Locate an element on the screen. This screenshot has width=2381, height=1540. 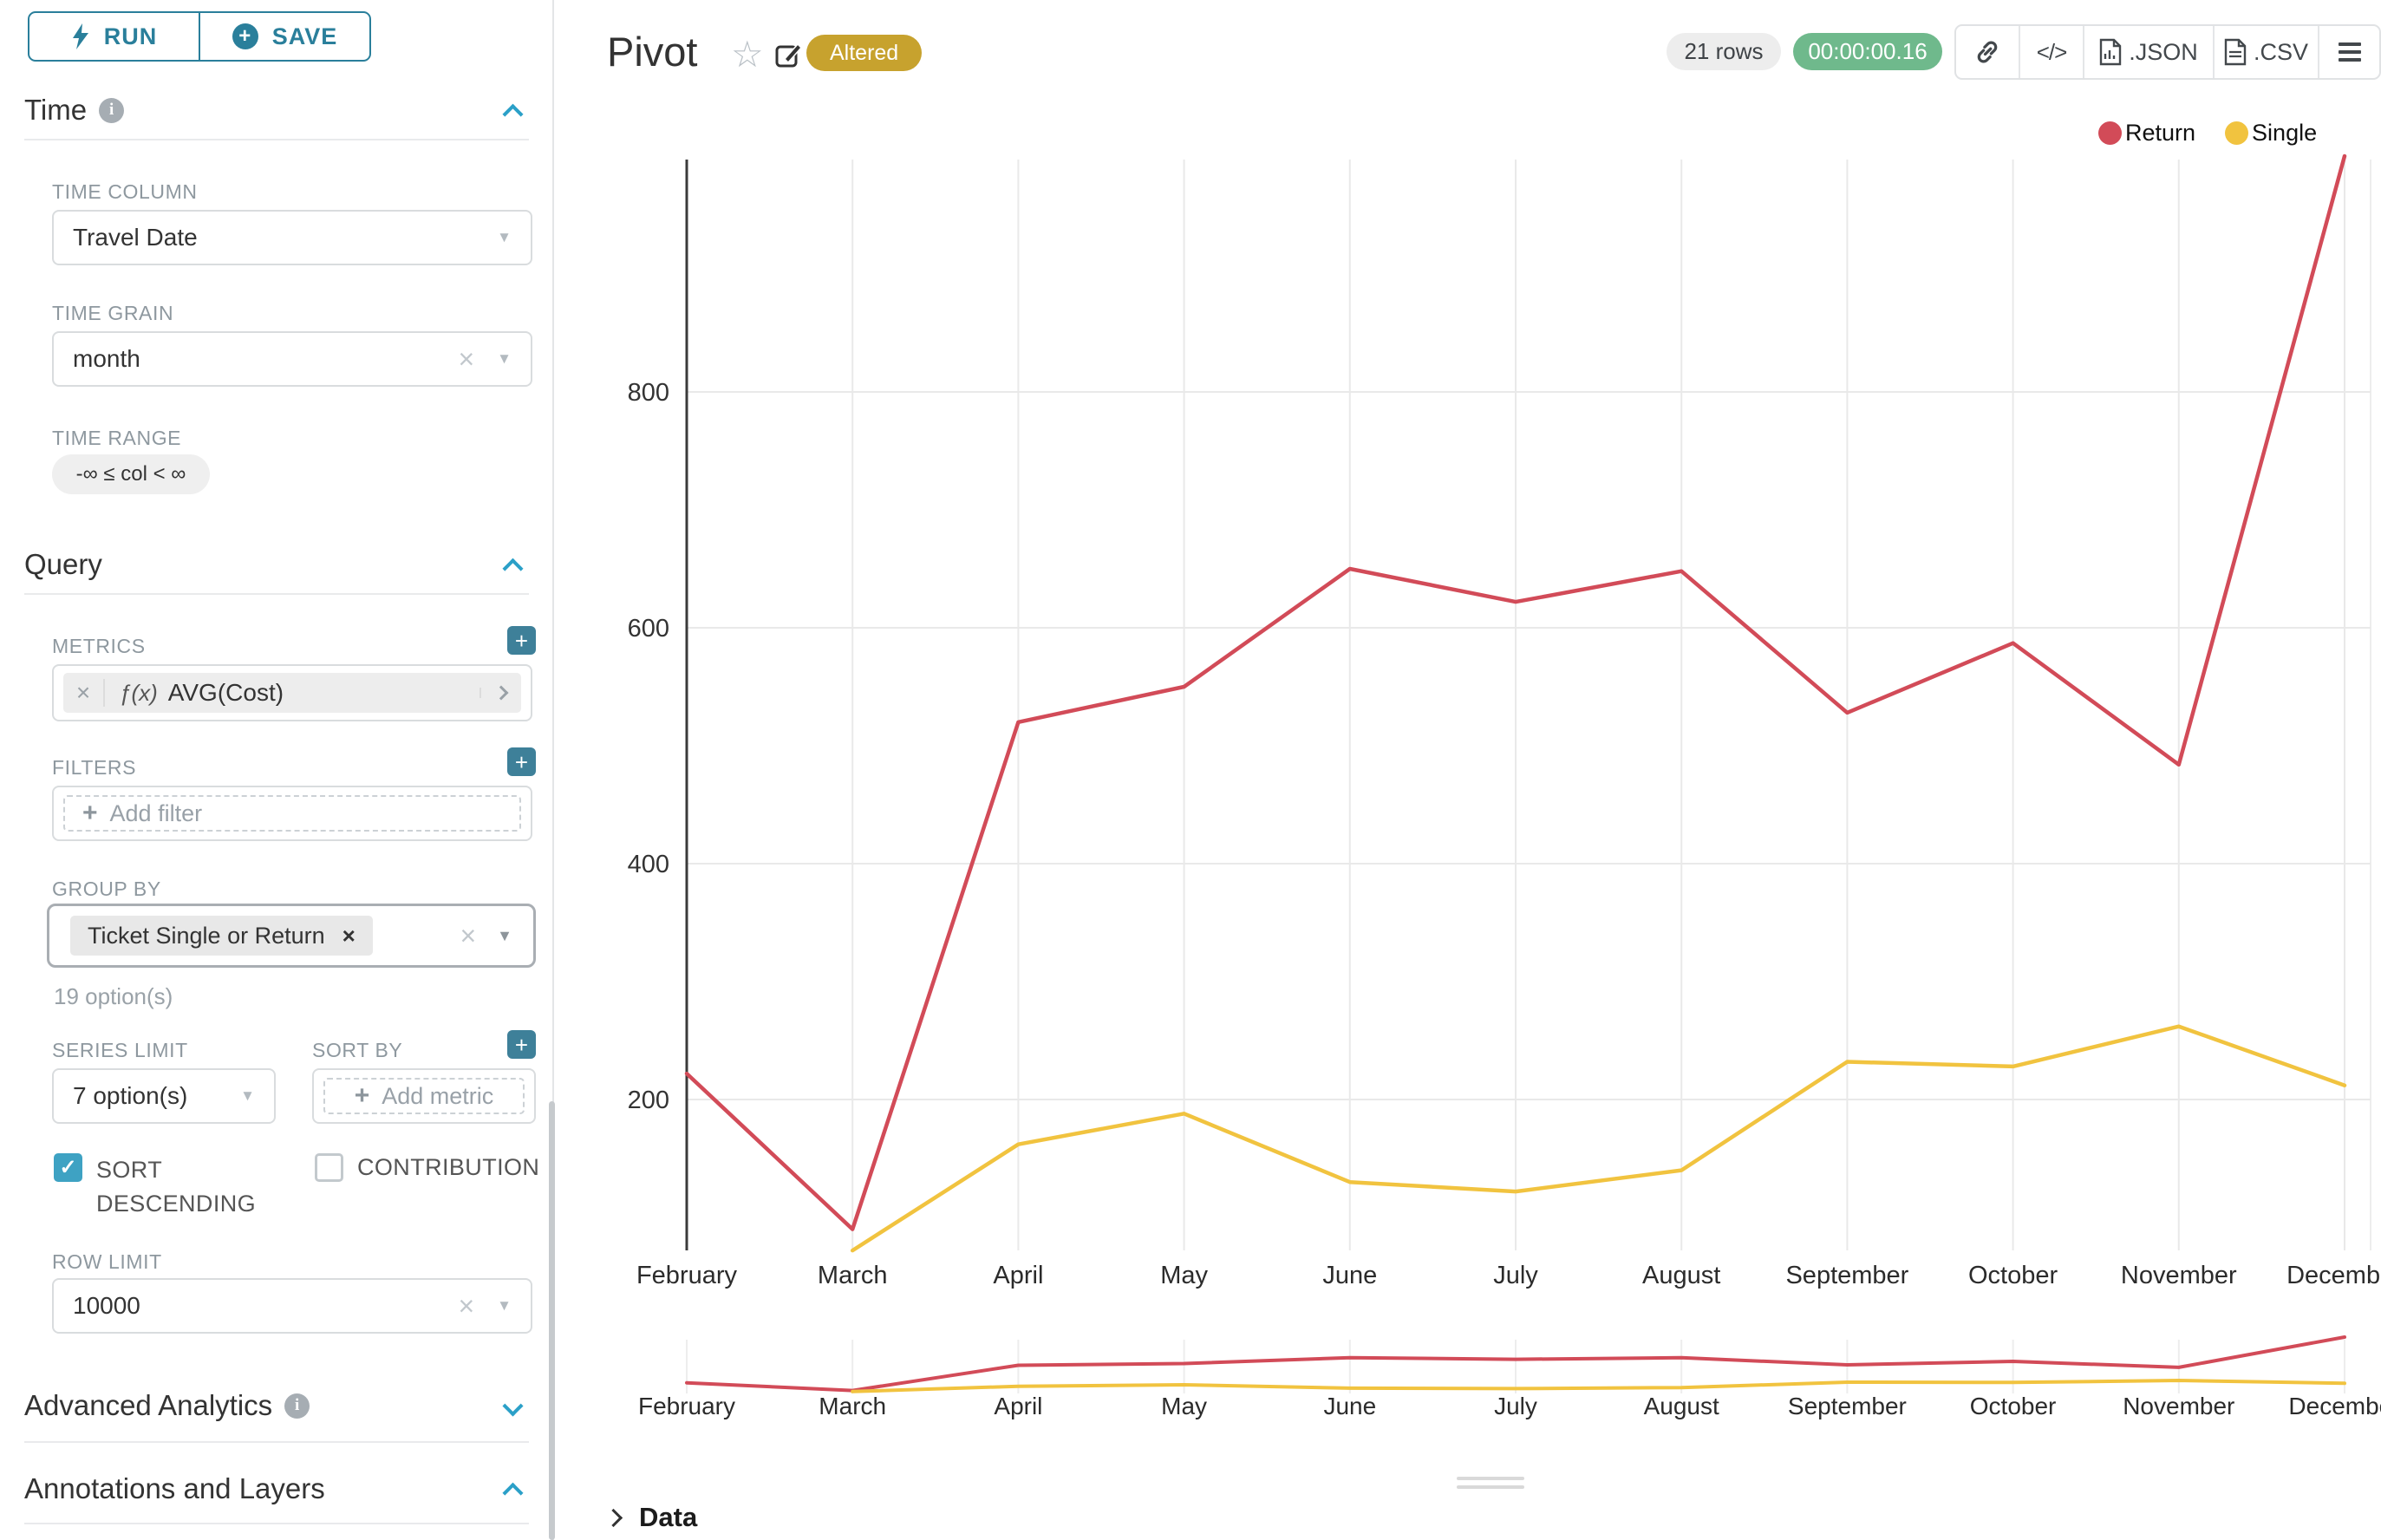
chart-menu-button is located at coordinates (2348, 52).